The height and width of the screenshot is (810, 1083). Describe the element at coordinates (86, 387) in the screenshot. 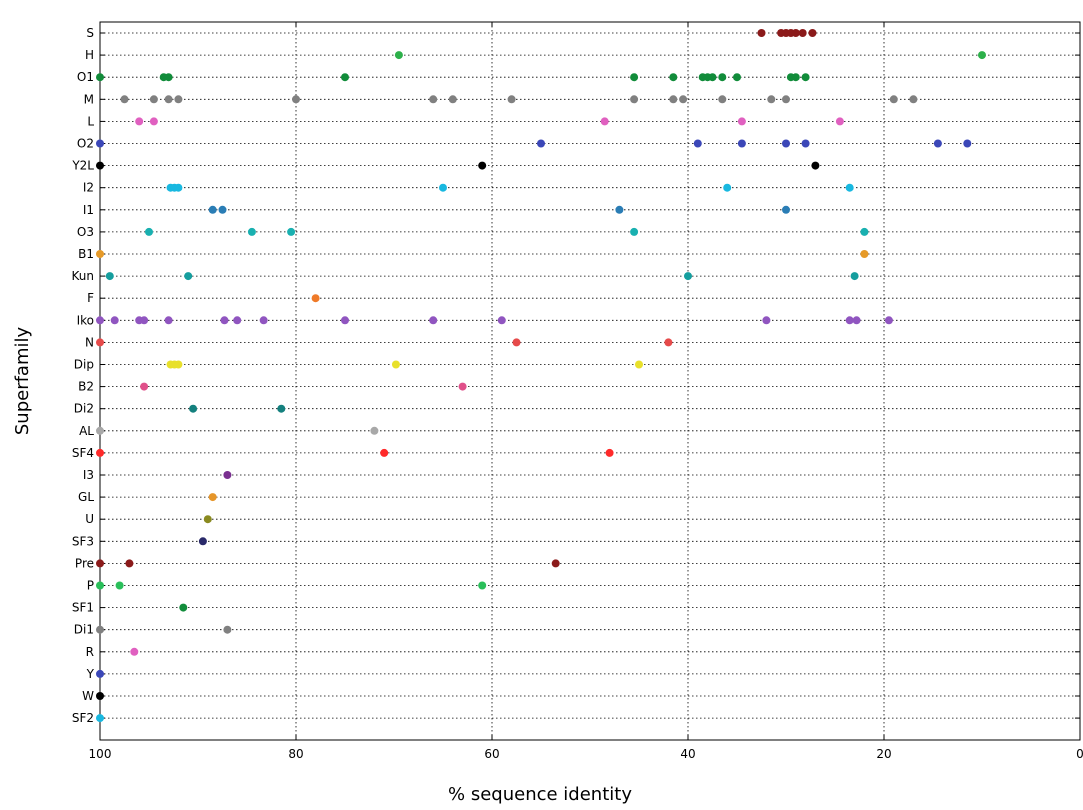

I see `y-tick-label: B2` at that location.